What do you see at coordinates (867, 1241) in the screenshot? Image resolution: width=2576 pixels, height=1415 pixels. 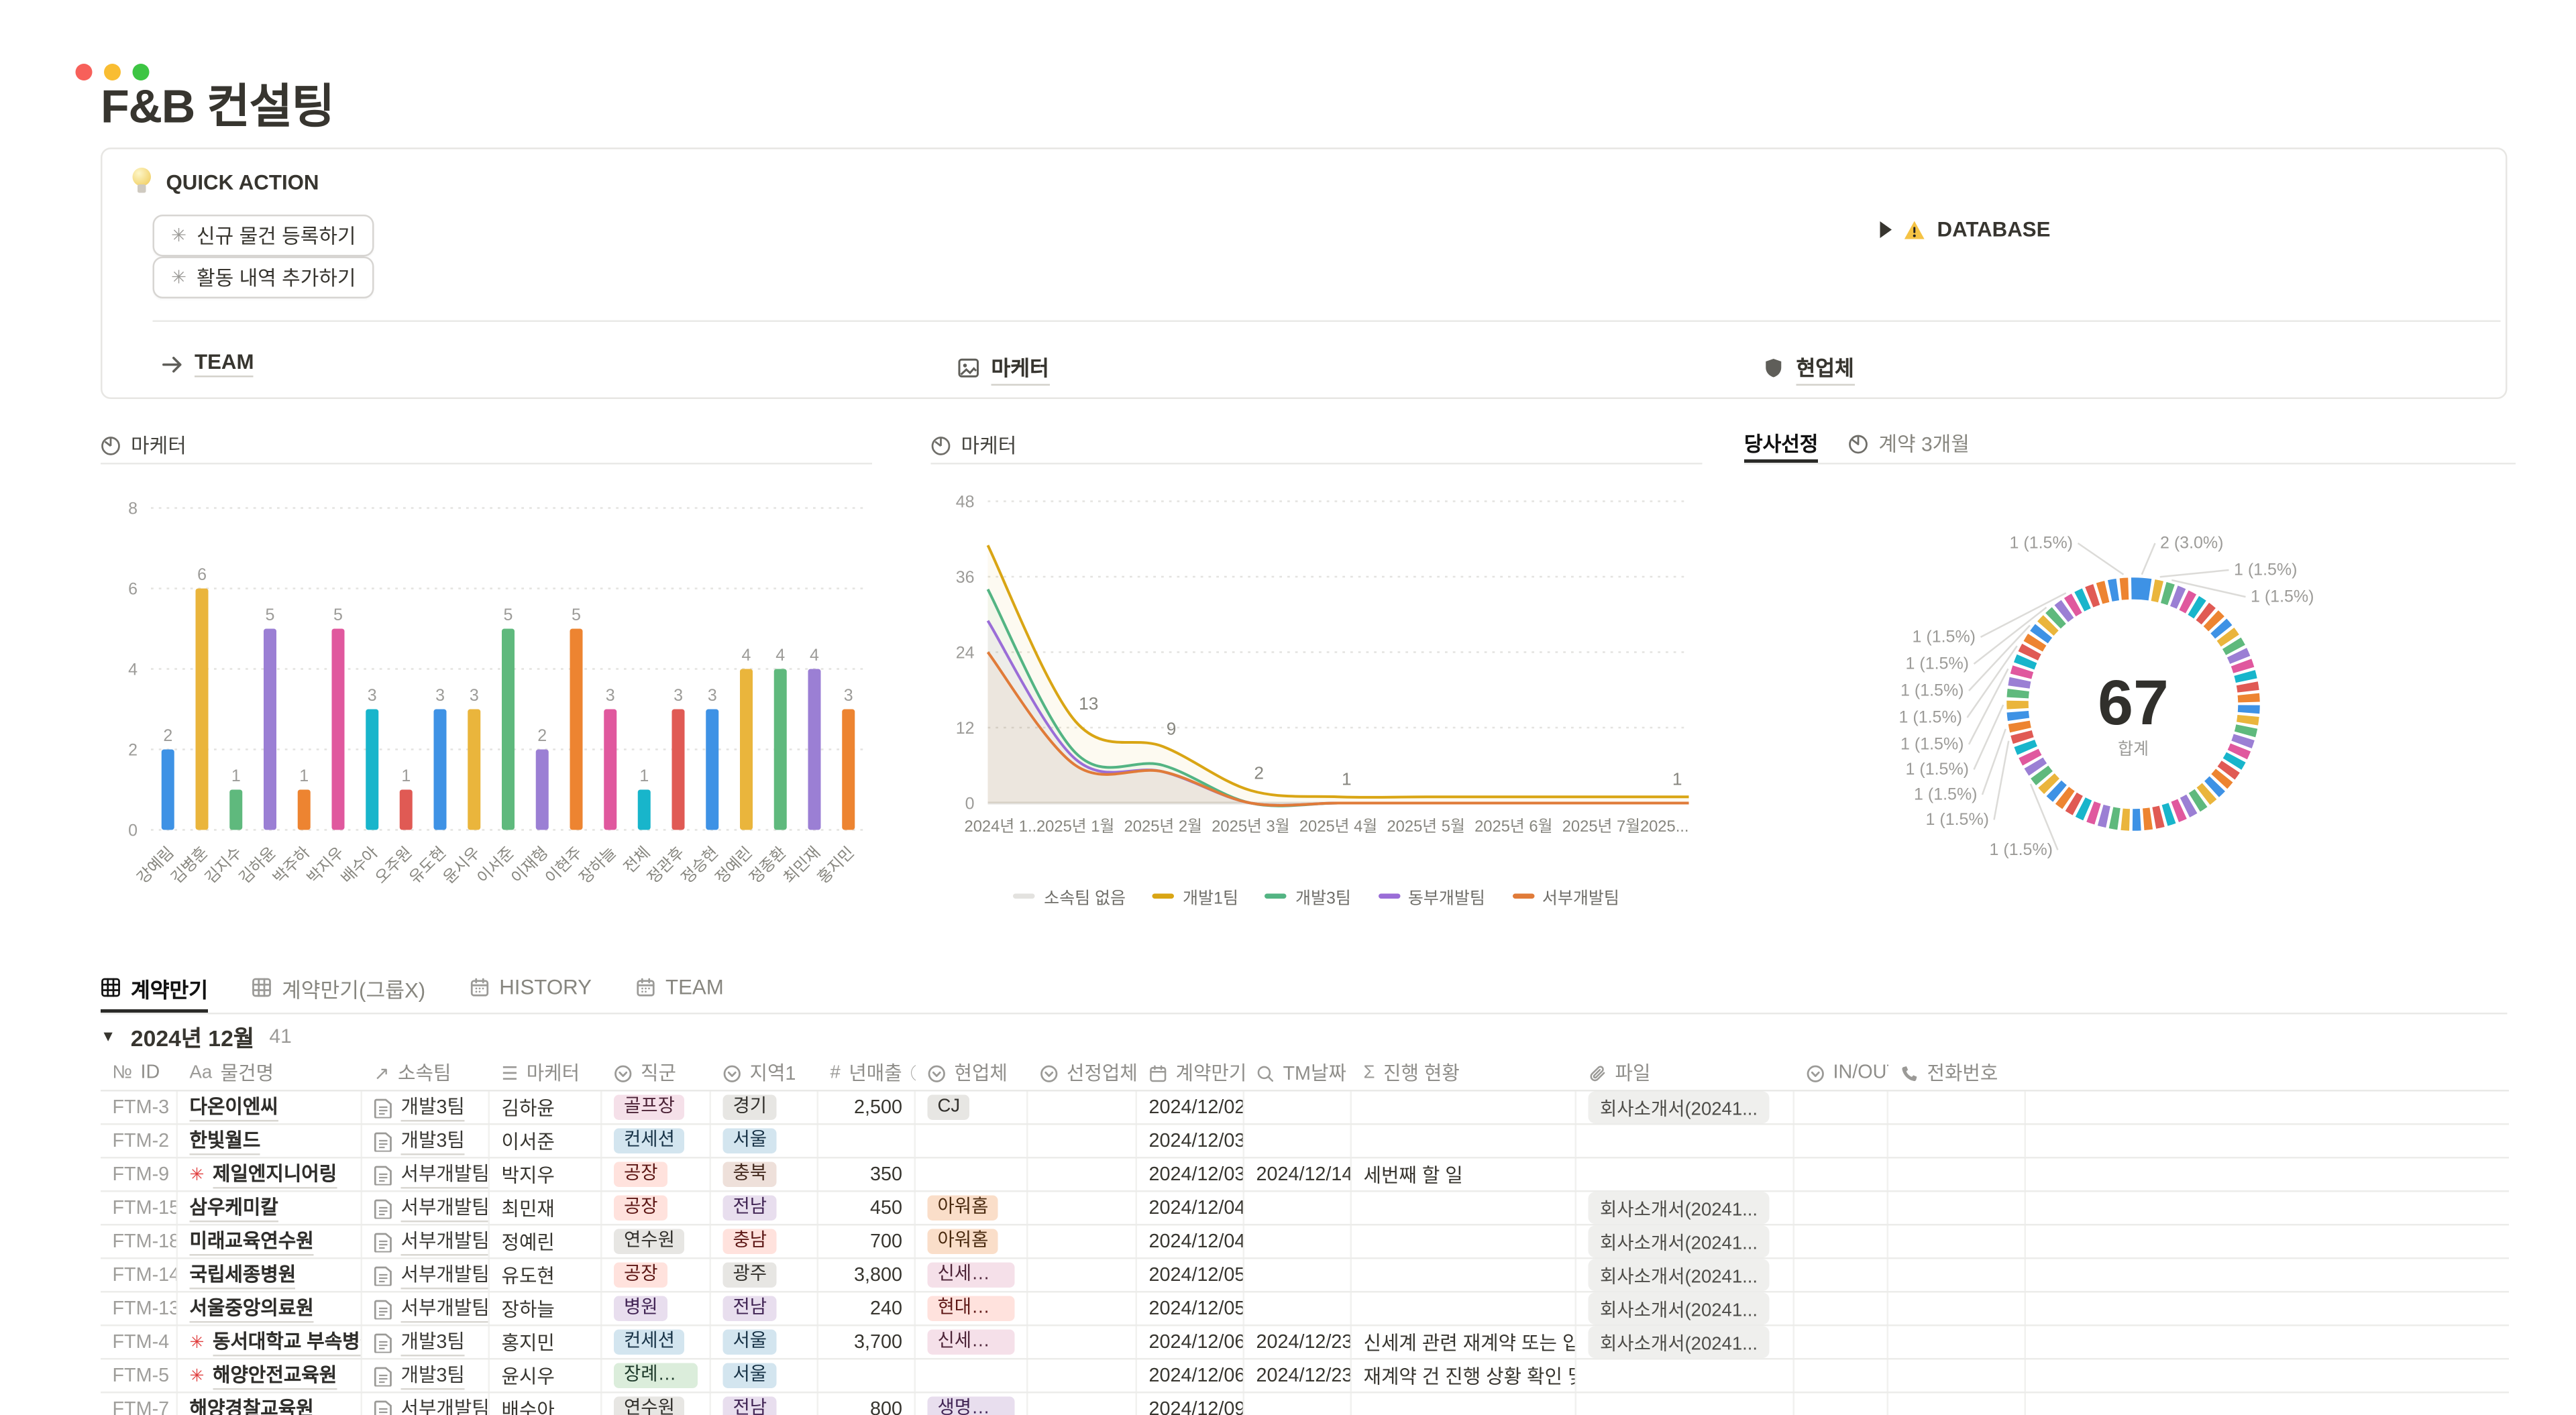 I see `cell-revenue: 700` at bounding box center [867, 1241].